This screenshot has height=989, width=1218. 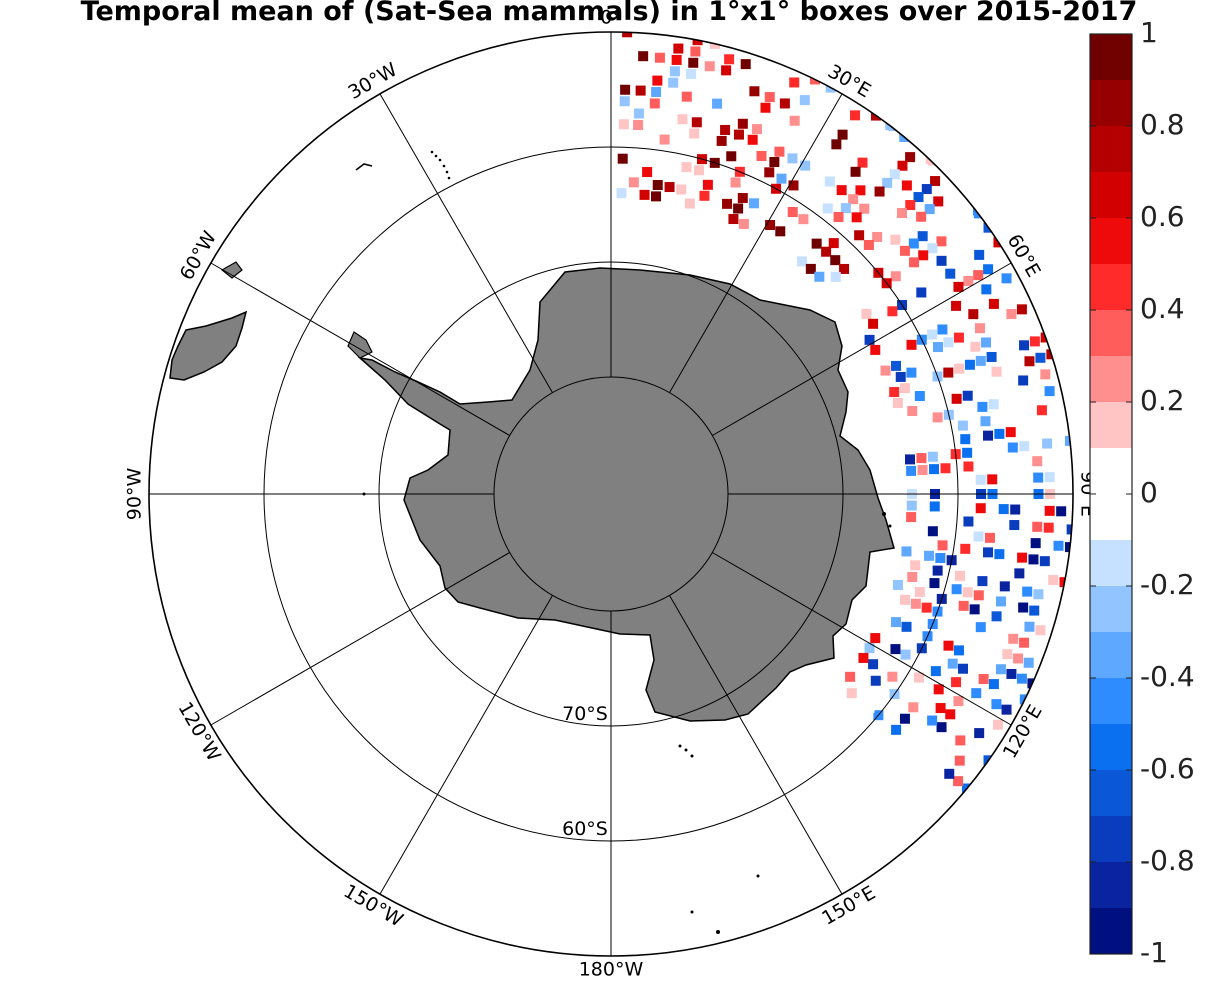 I want to click on meridian-label: 180°W, so click(x=611, y=970).